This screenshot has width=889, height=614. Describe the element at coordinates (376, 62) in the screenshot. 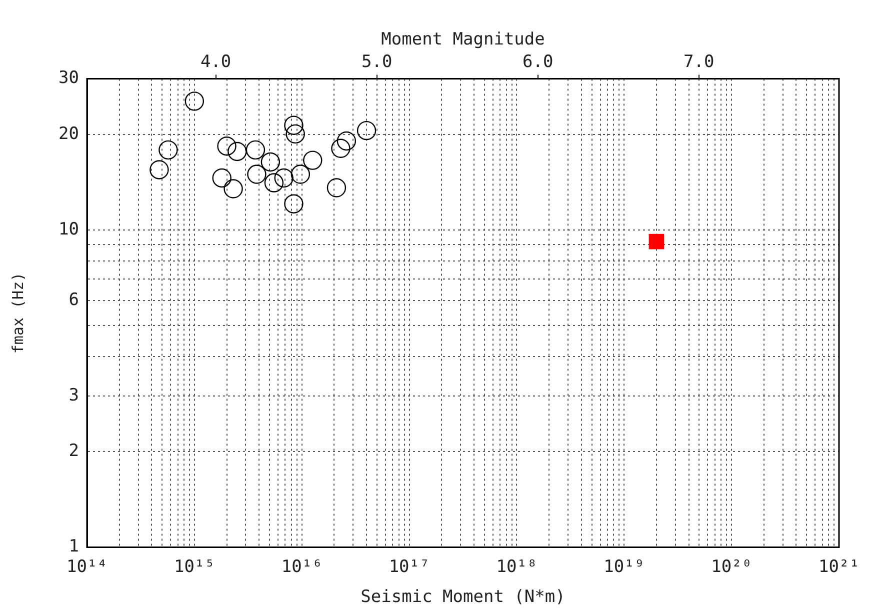

I see `x2-tick-label: 5.0` at that location.